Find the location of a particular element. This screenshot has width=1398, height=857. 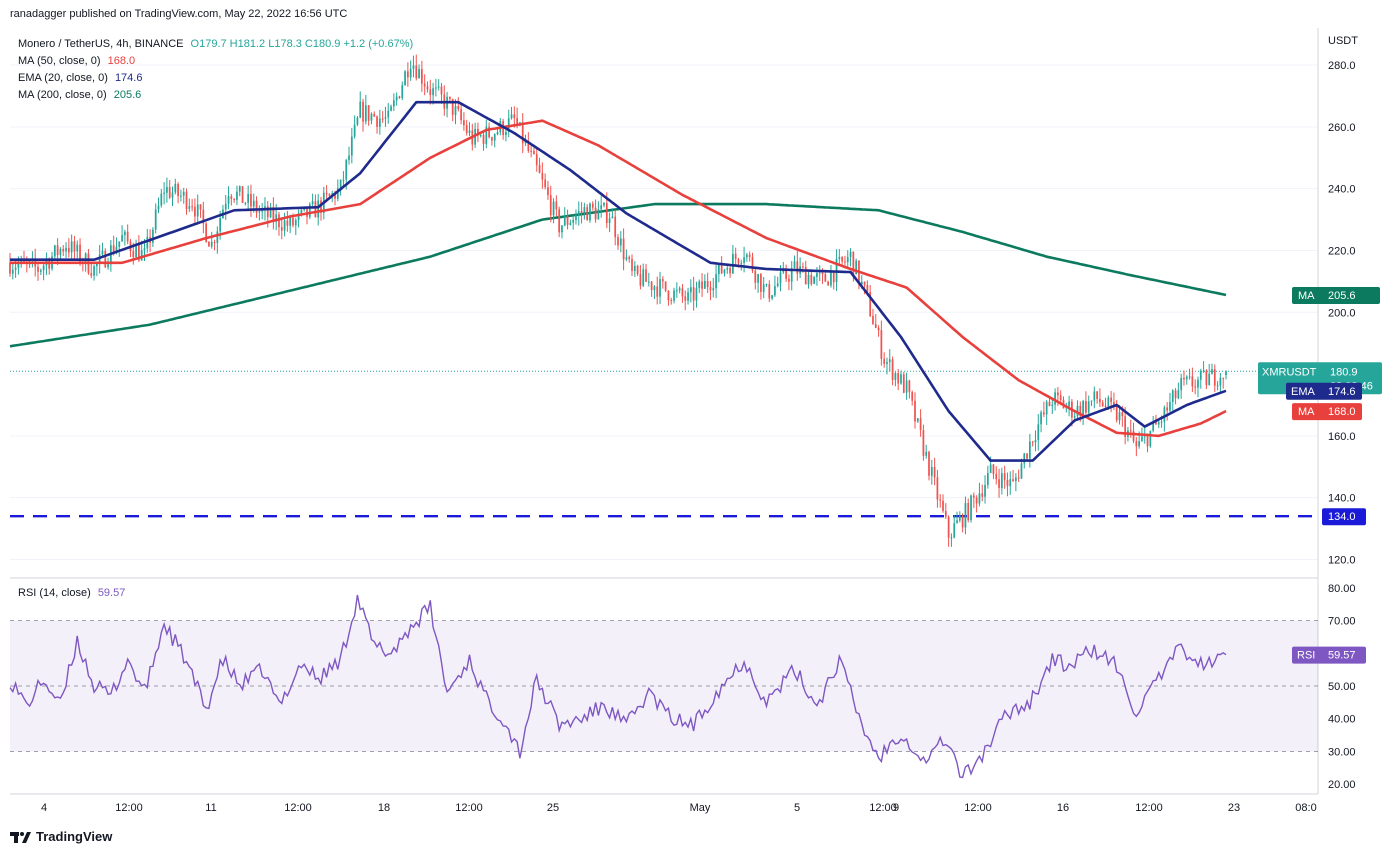

ma50-label: MA (50, close, 0) is located at coordinates (59, 61).